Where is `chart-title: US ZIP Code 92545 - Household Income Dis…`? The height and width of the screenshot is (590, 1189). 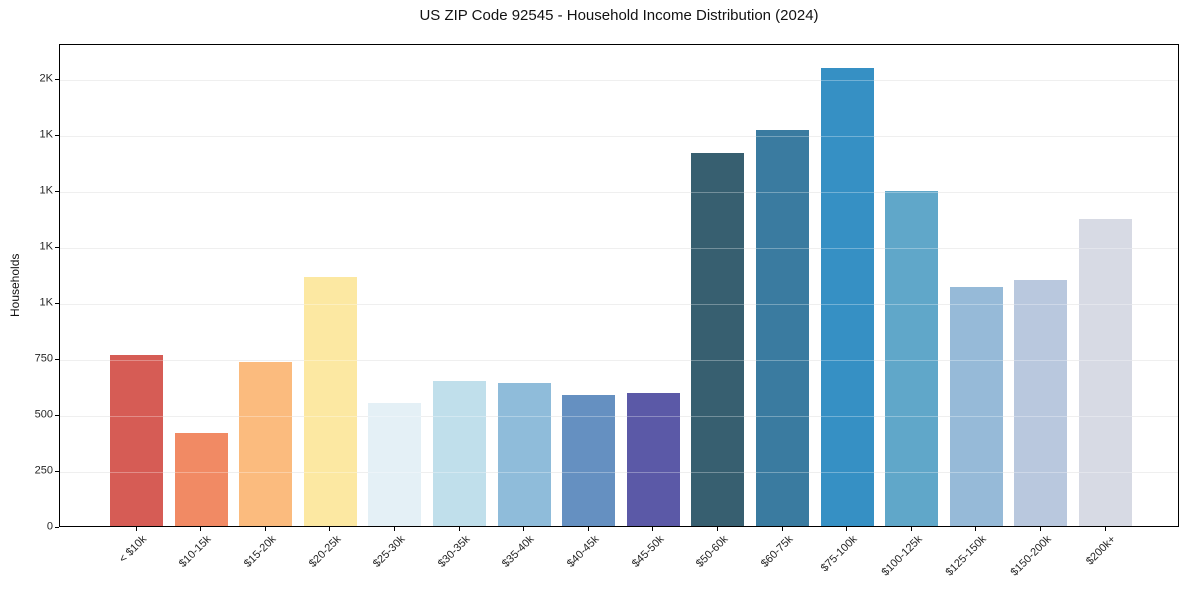 chart-title: US ZIP Code 92545 - Household Income Dis… is located at coordinates (619, 15).